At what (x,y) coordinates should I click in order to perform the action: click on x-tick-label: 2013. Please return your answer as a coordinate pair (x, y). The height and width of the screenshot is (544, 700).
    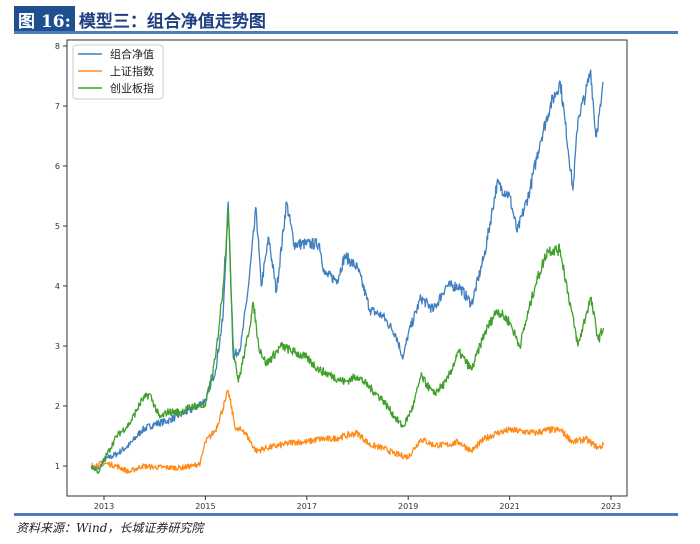
    Looking at the image, I should click on (104, 506).